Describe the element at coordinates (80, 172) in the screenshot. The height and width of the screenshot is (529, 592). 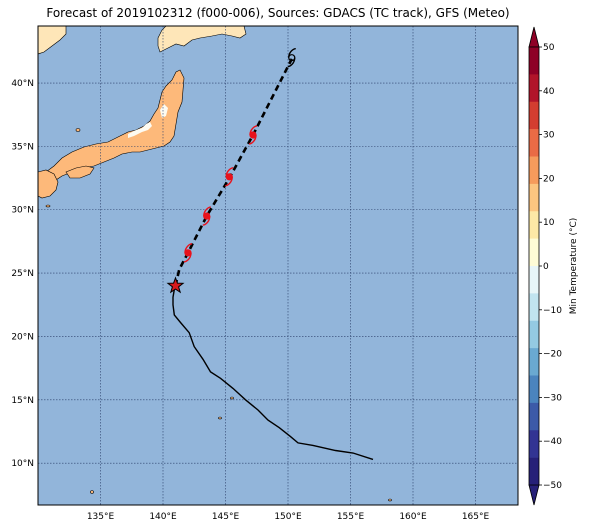
I see `land-shikoku` at that location.